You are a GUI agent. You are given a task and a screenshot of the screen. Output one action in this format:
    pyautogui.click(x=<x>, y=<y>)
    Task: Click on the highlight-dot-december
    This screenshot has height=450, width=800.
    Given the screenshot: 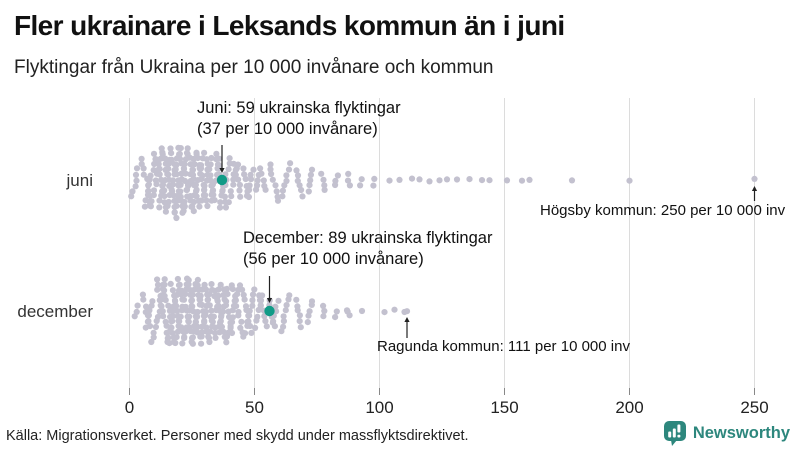 What is the action you would take?
    pyautogui.click(x=269, y=311)
    